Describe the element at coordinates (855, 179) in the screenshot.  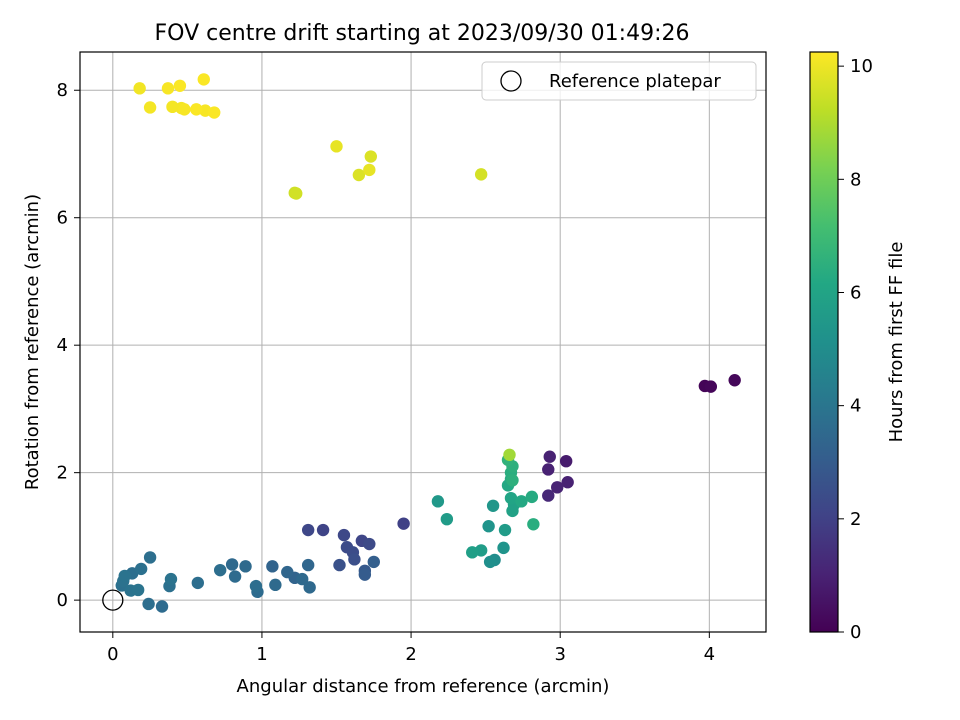
I see `colorbar-tick-label: 8` at that location.